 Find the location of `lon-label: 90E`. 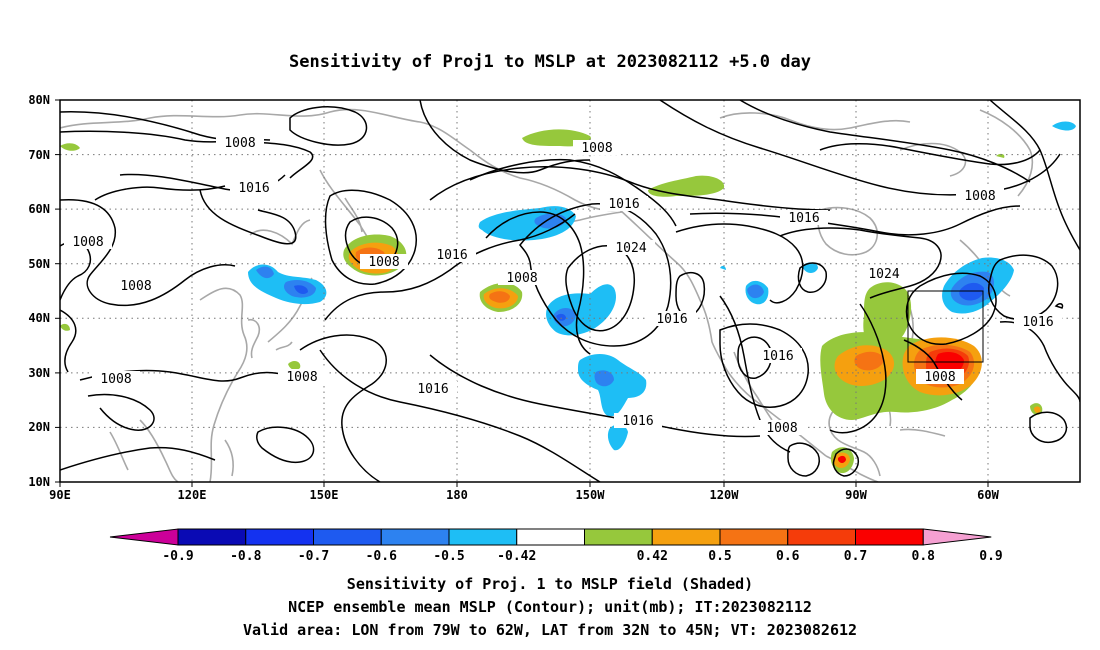

lon-label: 90E is located at coordinates (60, 495).